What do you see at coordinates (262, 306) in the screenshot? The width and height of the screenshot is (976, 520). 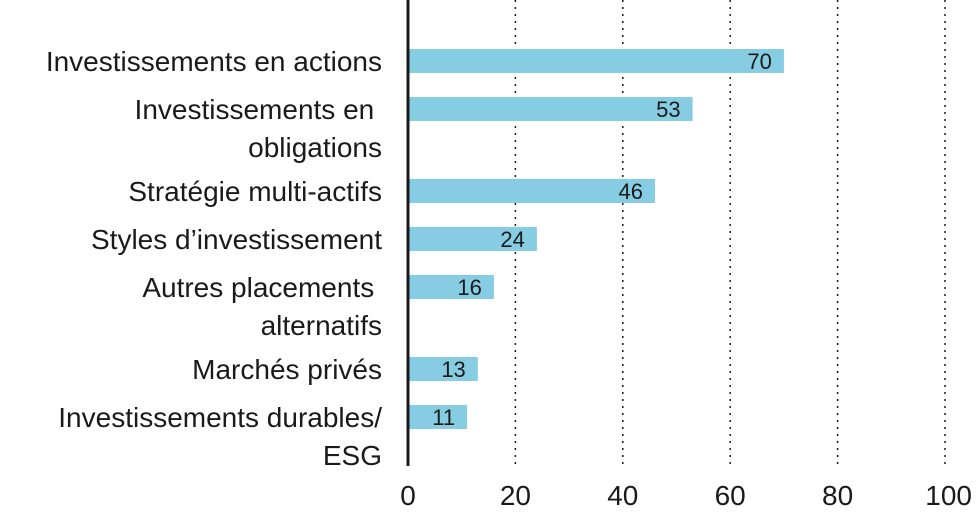 I see `category-label-4: Autres placements alternatifs` at bounding box center [262, 306].